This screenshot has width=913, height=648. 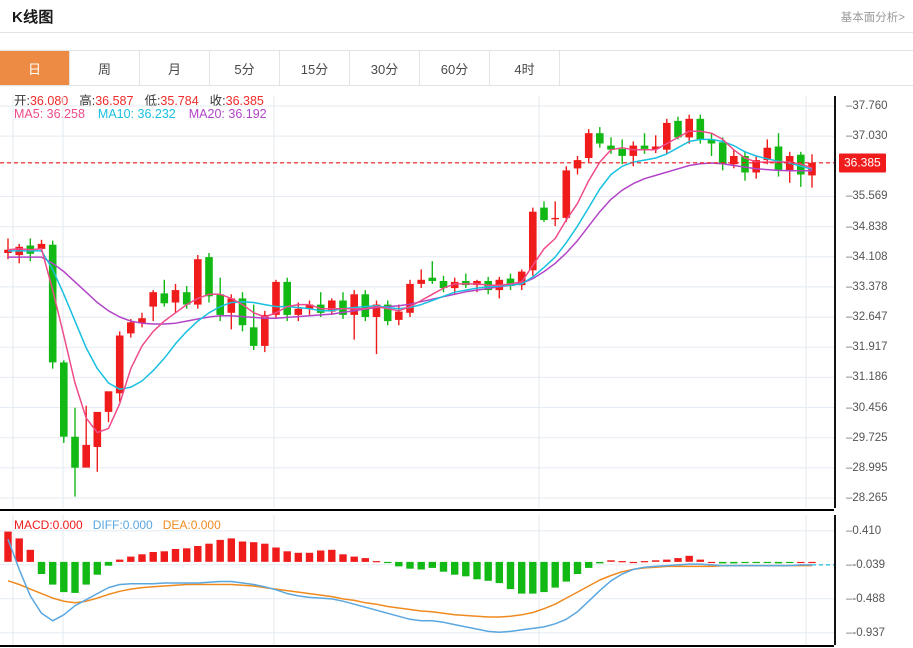 I want to click on ma10-value: 36.232, so click(x=156, y=114).